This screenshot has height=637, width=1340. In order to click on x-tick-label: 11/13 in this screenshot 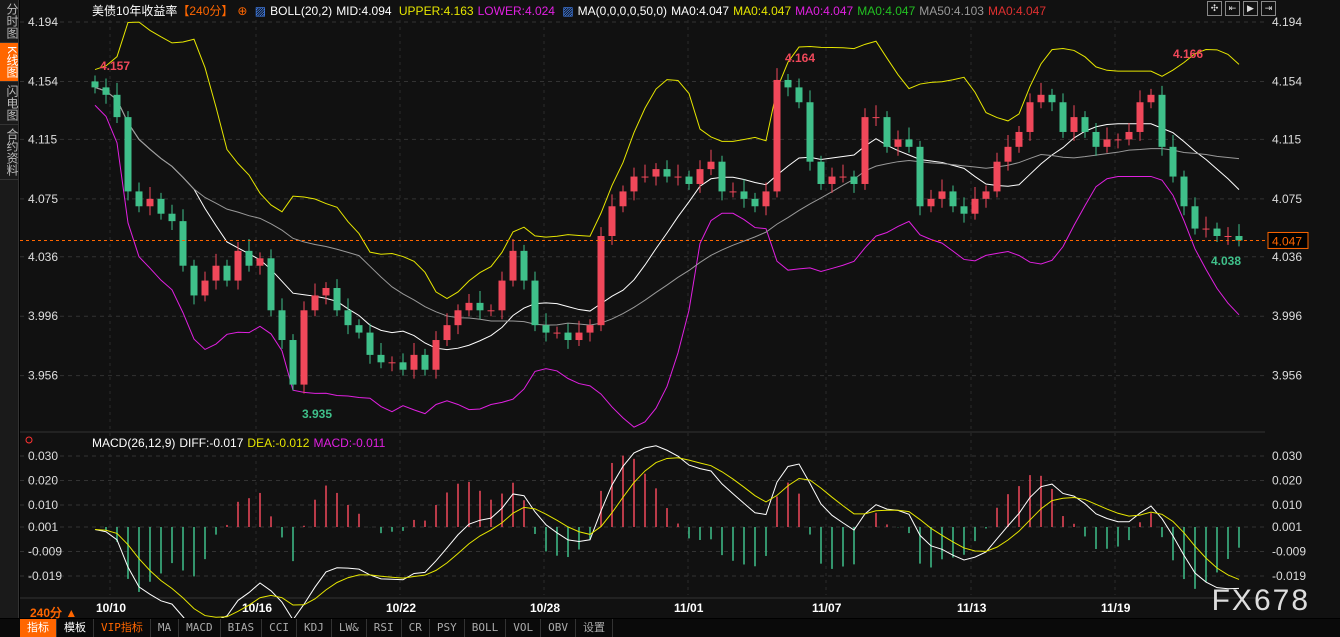, I will do `click(972, 608)`.